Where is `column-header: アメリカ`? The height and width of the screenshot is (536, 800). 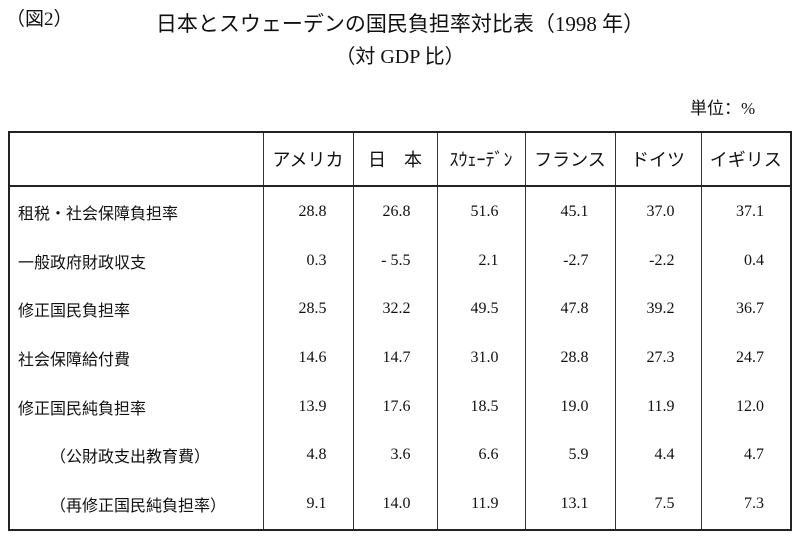
column-header: アメリカ is located at coordinates (307, 159).